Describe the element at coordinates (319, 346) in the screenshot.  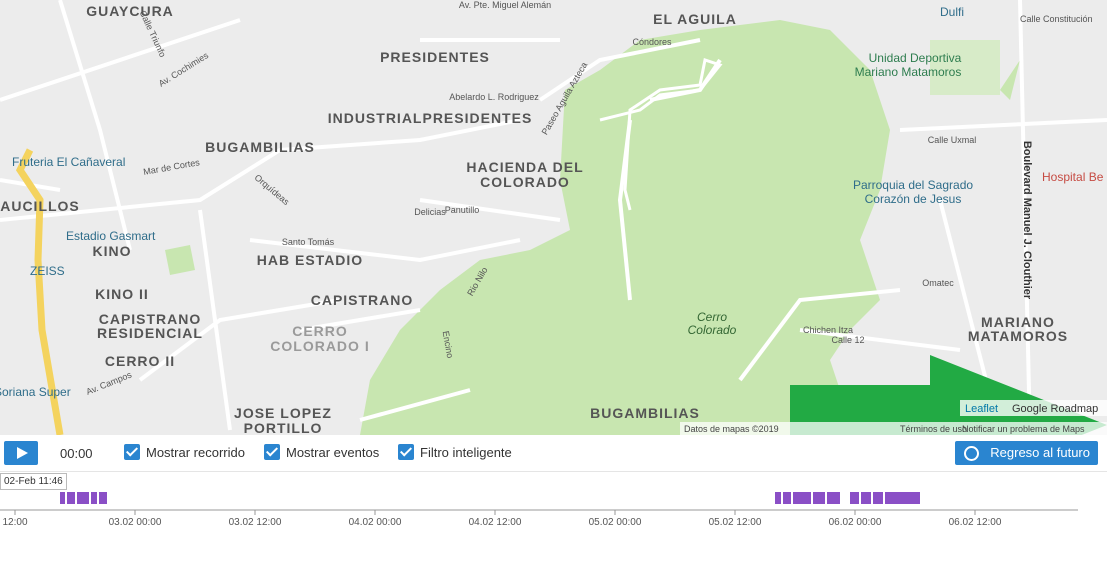
I see `place-label: COLORADO I` at that location.